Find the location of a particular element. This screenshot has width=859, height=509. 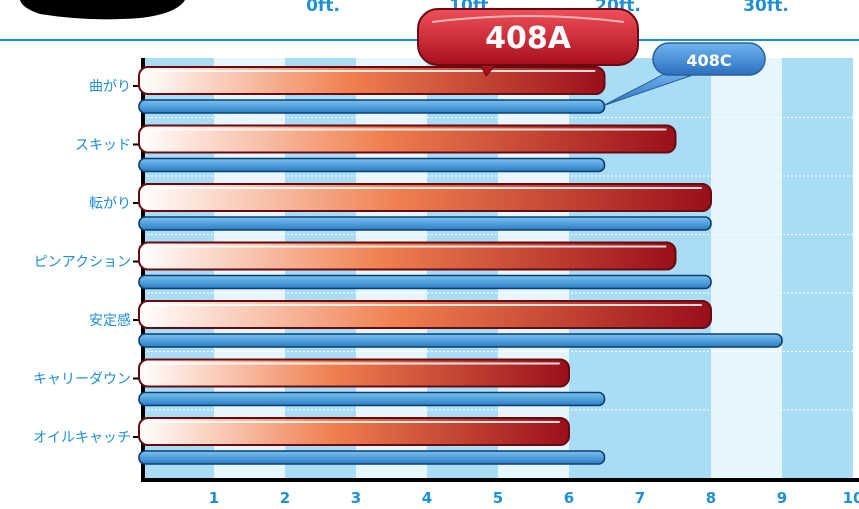

x-tick-label: 2 is located at coordinates (285, 498).